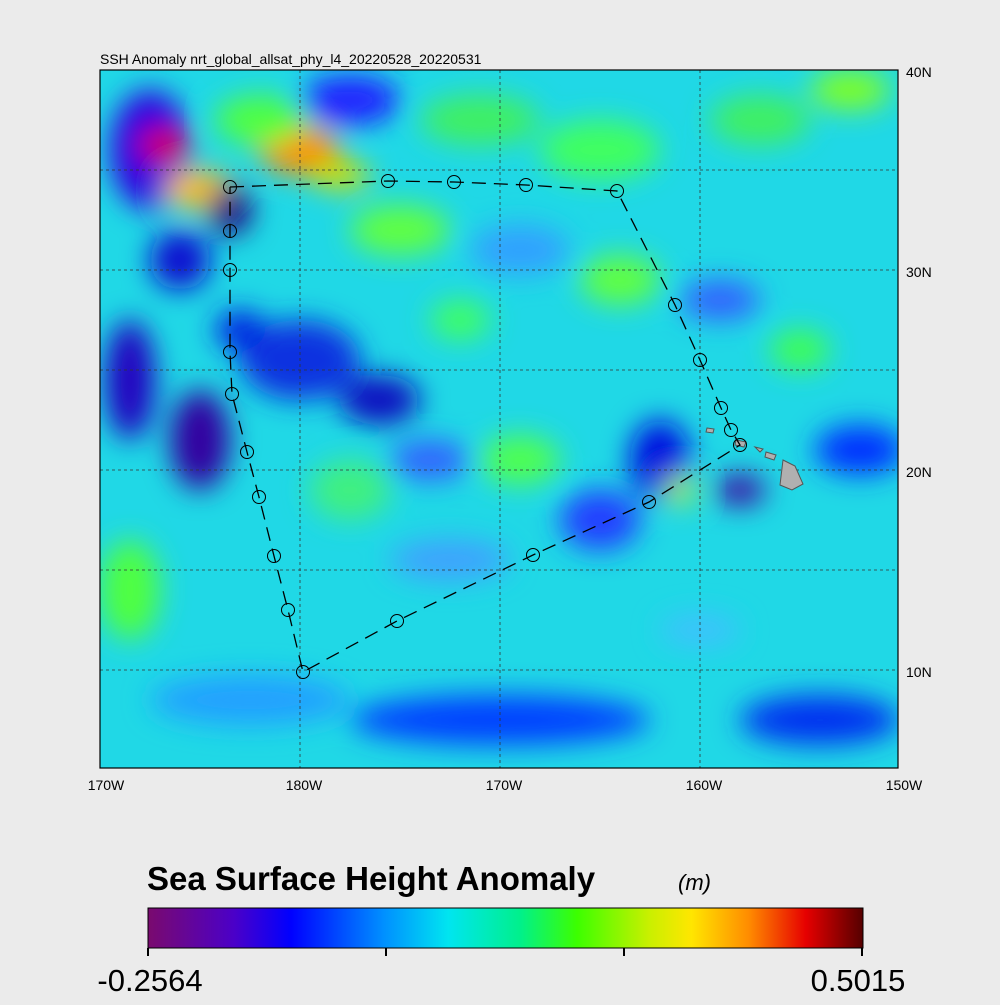 The width and height of the screenshot is (1000, 1005). Describe the element at coordinates (371, 878) in the screenshot. I see `colorbar-title: Sea Surface Height Anomaly` at that location.